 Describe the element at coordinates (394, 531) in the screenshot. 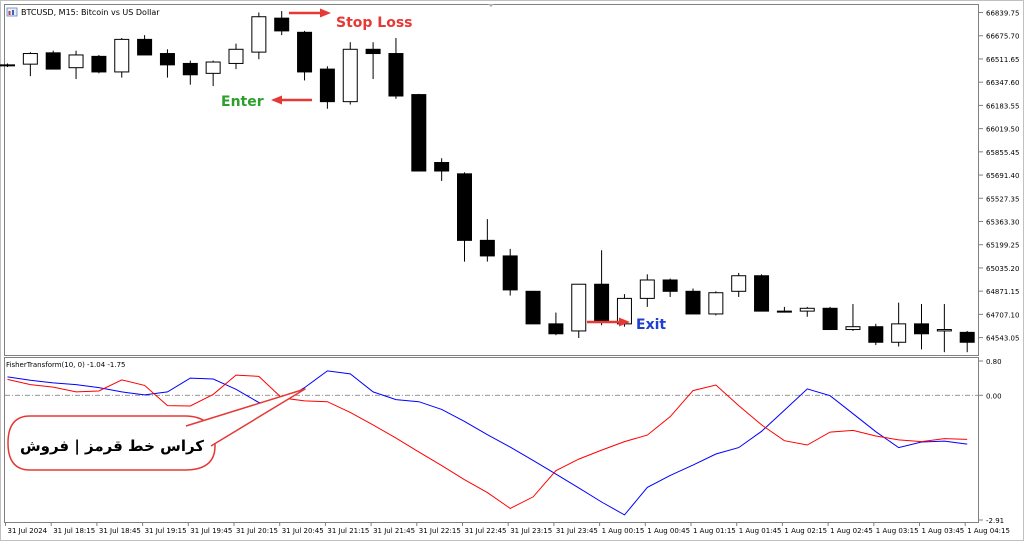

I see `time-tick-label: 31 Jul 21:45` at that location.